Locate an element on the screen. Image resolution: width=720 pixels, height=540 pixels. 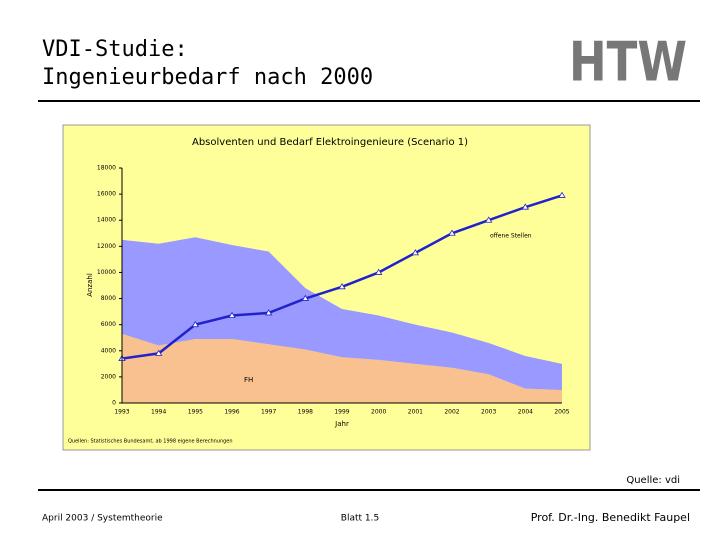
x-tick-label: 1996 is located at coordinates (231, 412).